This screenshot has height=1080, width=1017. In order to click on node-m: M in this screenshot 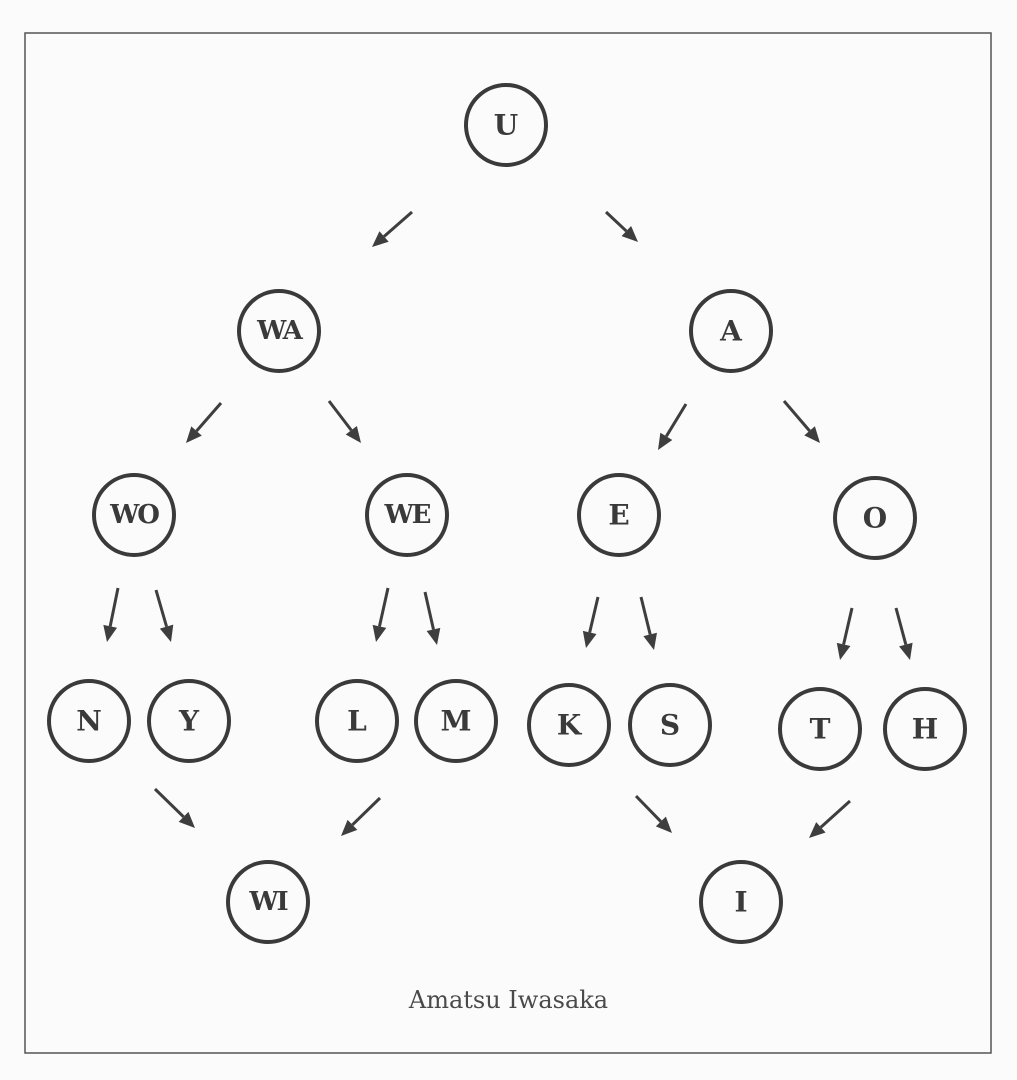, I will do `click(456, 721)`.